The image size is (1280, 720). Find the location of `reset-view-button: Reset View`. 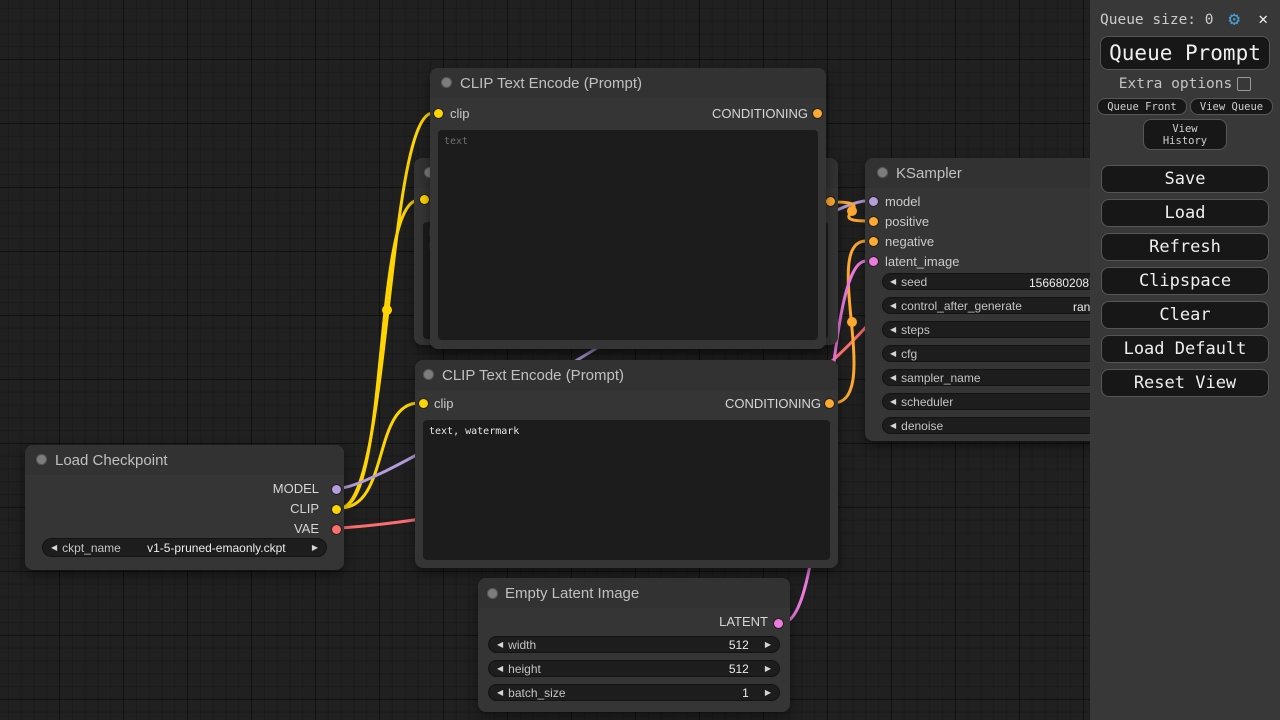

reset-view-button: Reset View is located at coordinates (1185, 383).